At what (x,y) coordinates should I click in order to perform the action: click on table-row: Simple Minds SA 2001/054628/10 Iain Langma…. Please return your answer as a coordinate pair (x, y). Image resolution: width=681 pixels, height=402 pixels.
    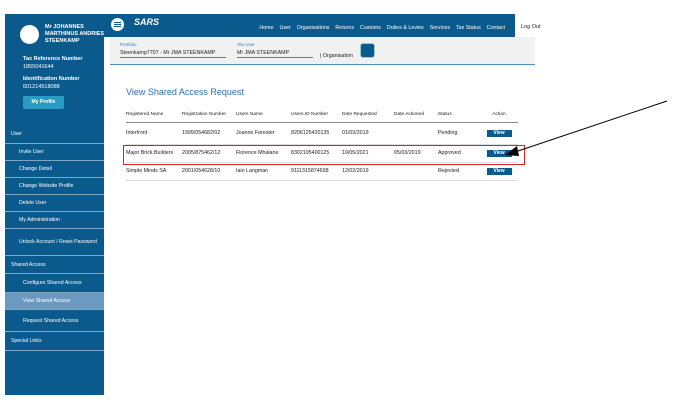
    Looking at the image, I should click on (322, 171).